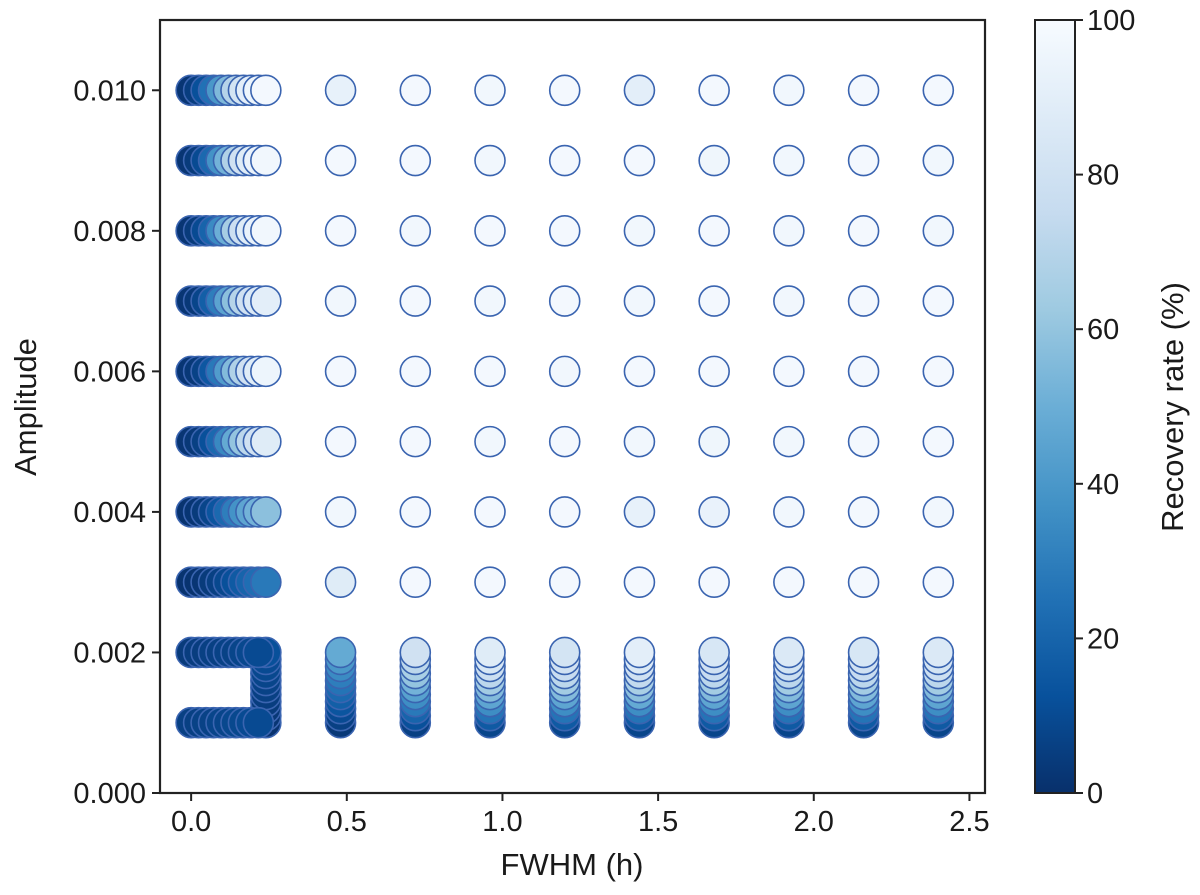  I want to click on x-tick-label: 0.5, so click(347, 822).